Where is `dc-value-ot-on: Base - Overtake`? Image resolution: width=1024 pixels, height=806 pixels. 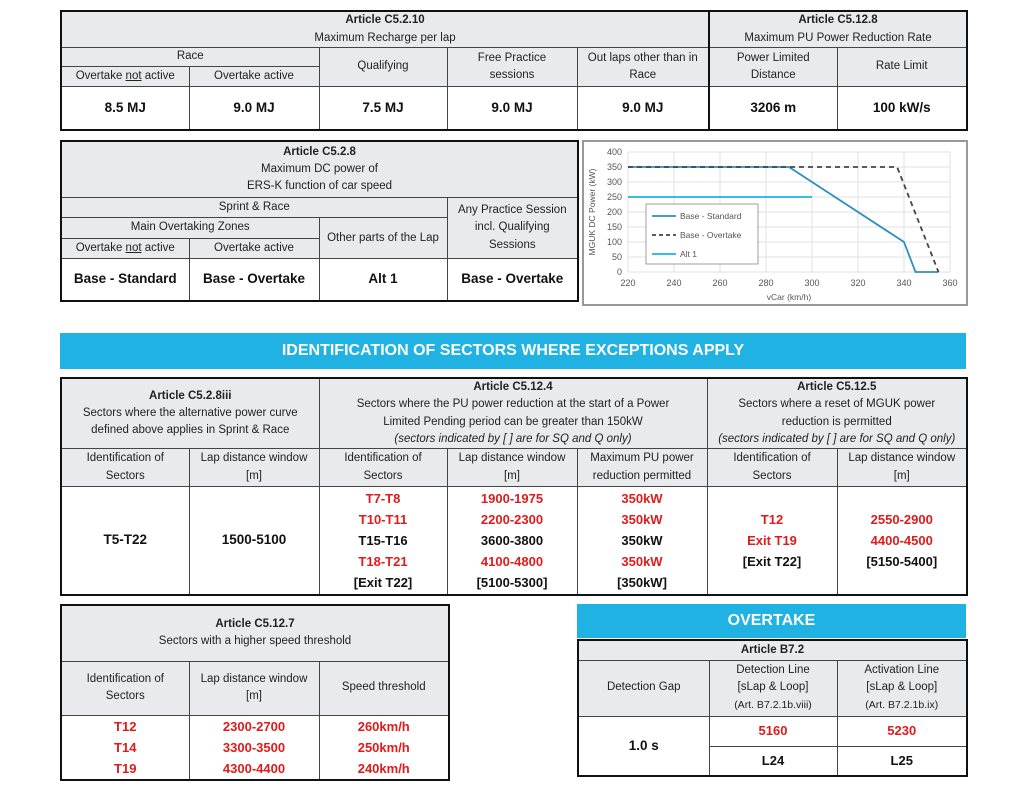 dc-value-ot-on: Base - Overtake is located at coordinates (254, 279).